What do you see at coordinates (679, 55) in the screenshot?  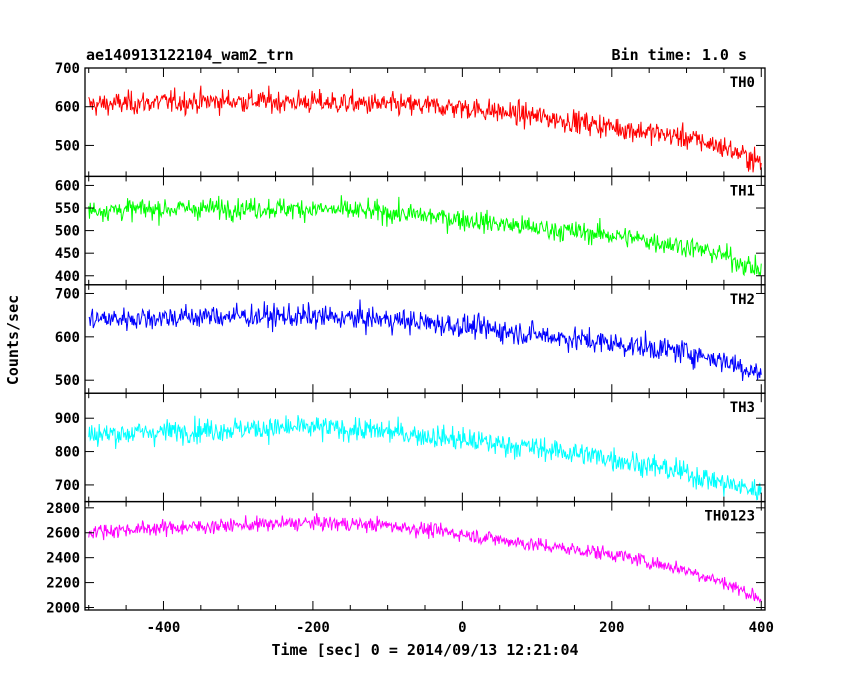 I see `bin-time-label: Bin time: 1.0 s` at bounding box center [679, 55].